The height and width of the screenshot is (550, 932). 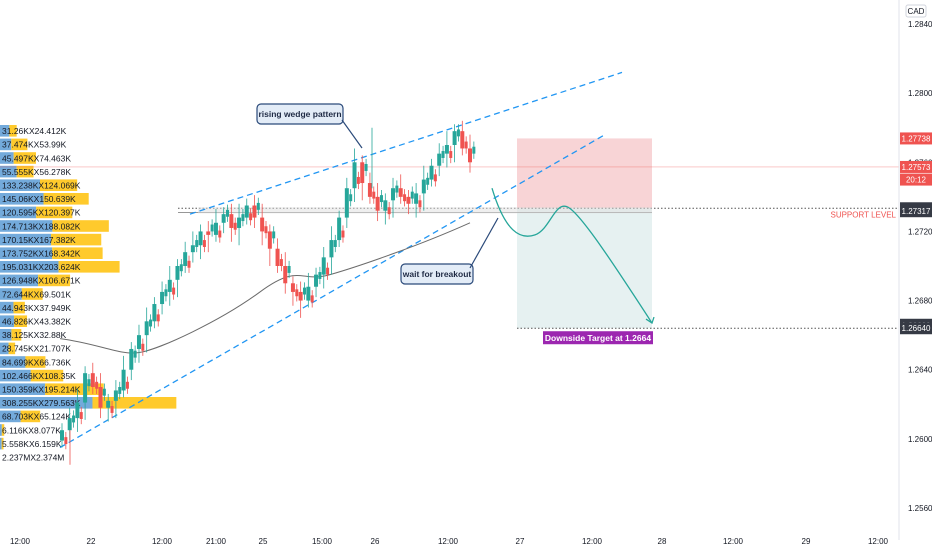 I want to click on target-label-box, so click(x=598, y=338).